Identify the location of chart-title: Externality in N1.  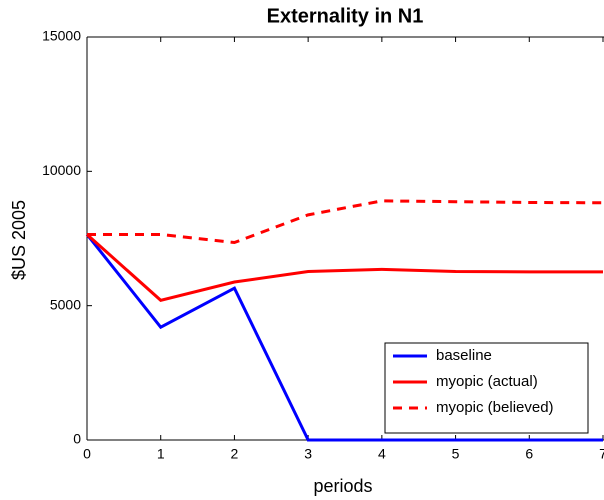
(345, 16).